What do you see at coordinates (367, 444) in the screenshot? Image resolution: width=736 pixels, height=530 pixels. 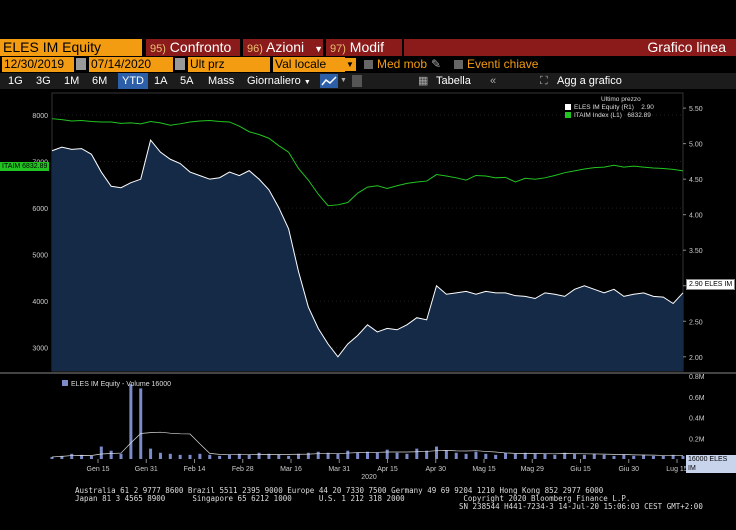 I see `volume-average-line` at bounding box center [367, 444].